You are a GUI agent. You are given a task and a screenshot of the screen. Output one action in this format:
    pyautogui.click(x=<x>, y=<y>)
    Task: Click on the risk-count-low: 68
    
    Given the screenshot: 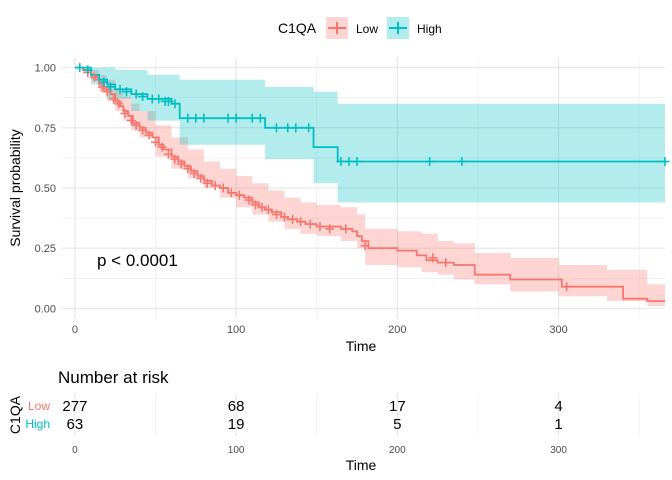 What is the action you would take?
    pyautogui.click(x=236, y=406)
    